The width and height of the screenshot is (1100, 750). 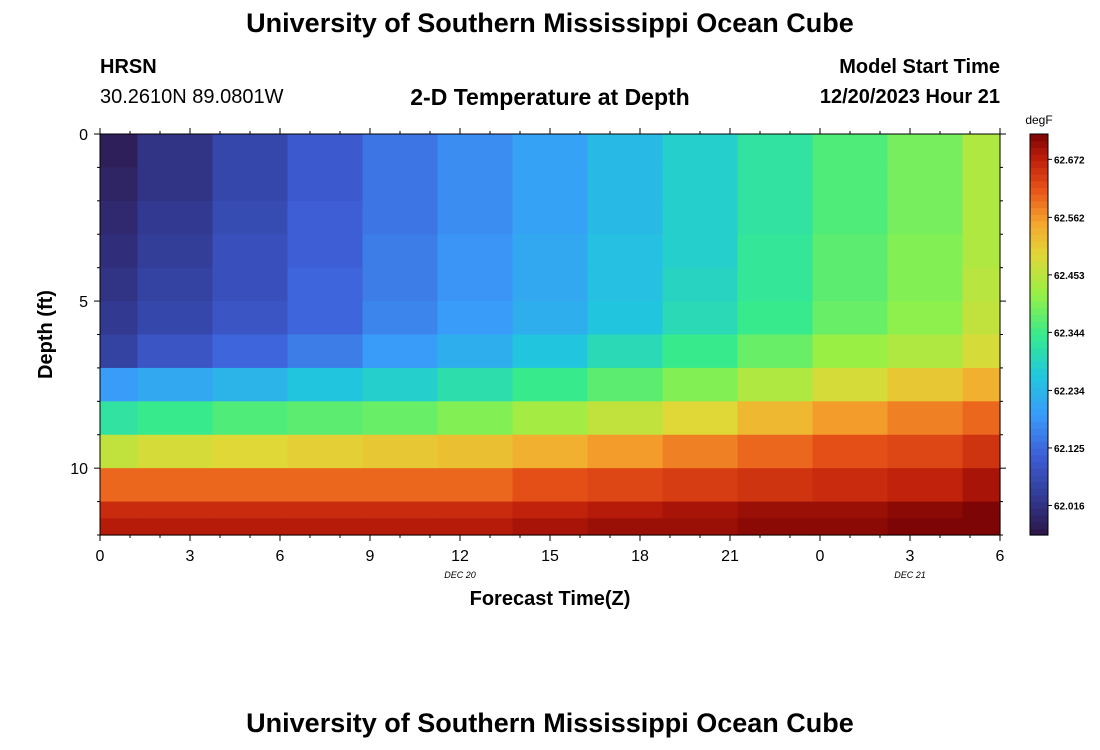 I want to click on colorbar-frame, so click(x=1039, y=334).